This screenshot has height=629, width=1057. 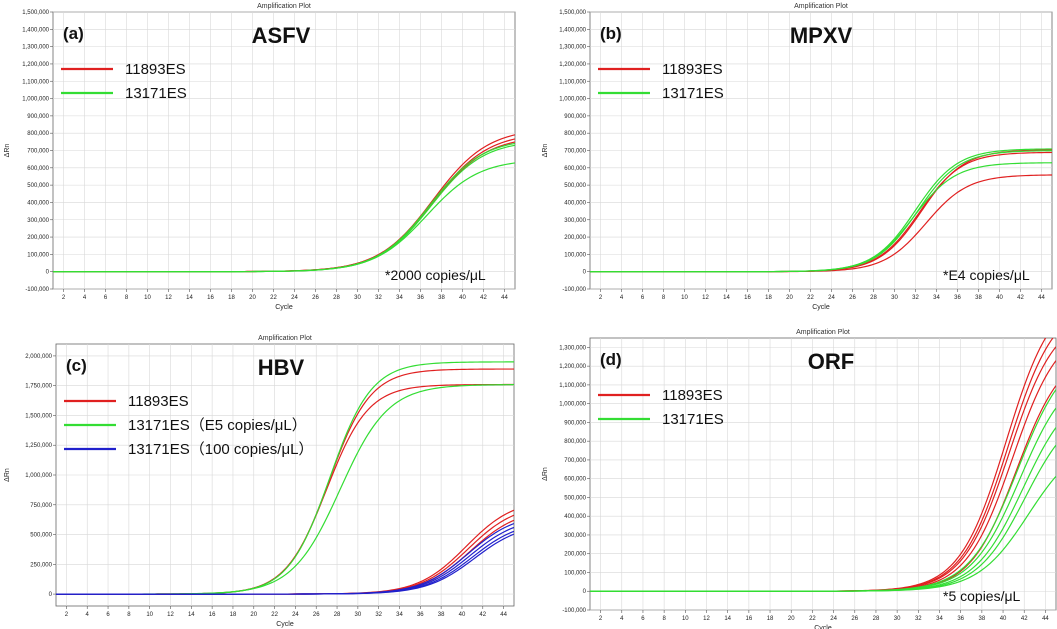 I want to click on chart-title: ORF, so click(x=831, y=361).